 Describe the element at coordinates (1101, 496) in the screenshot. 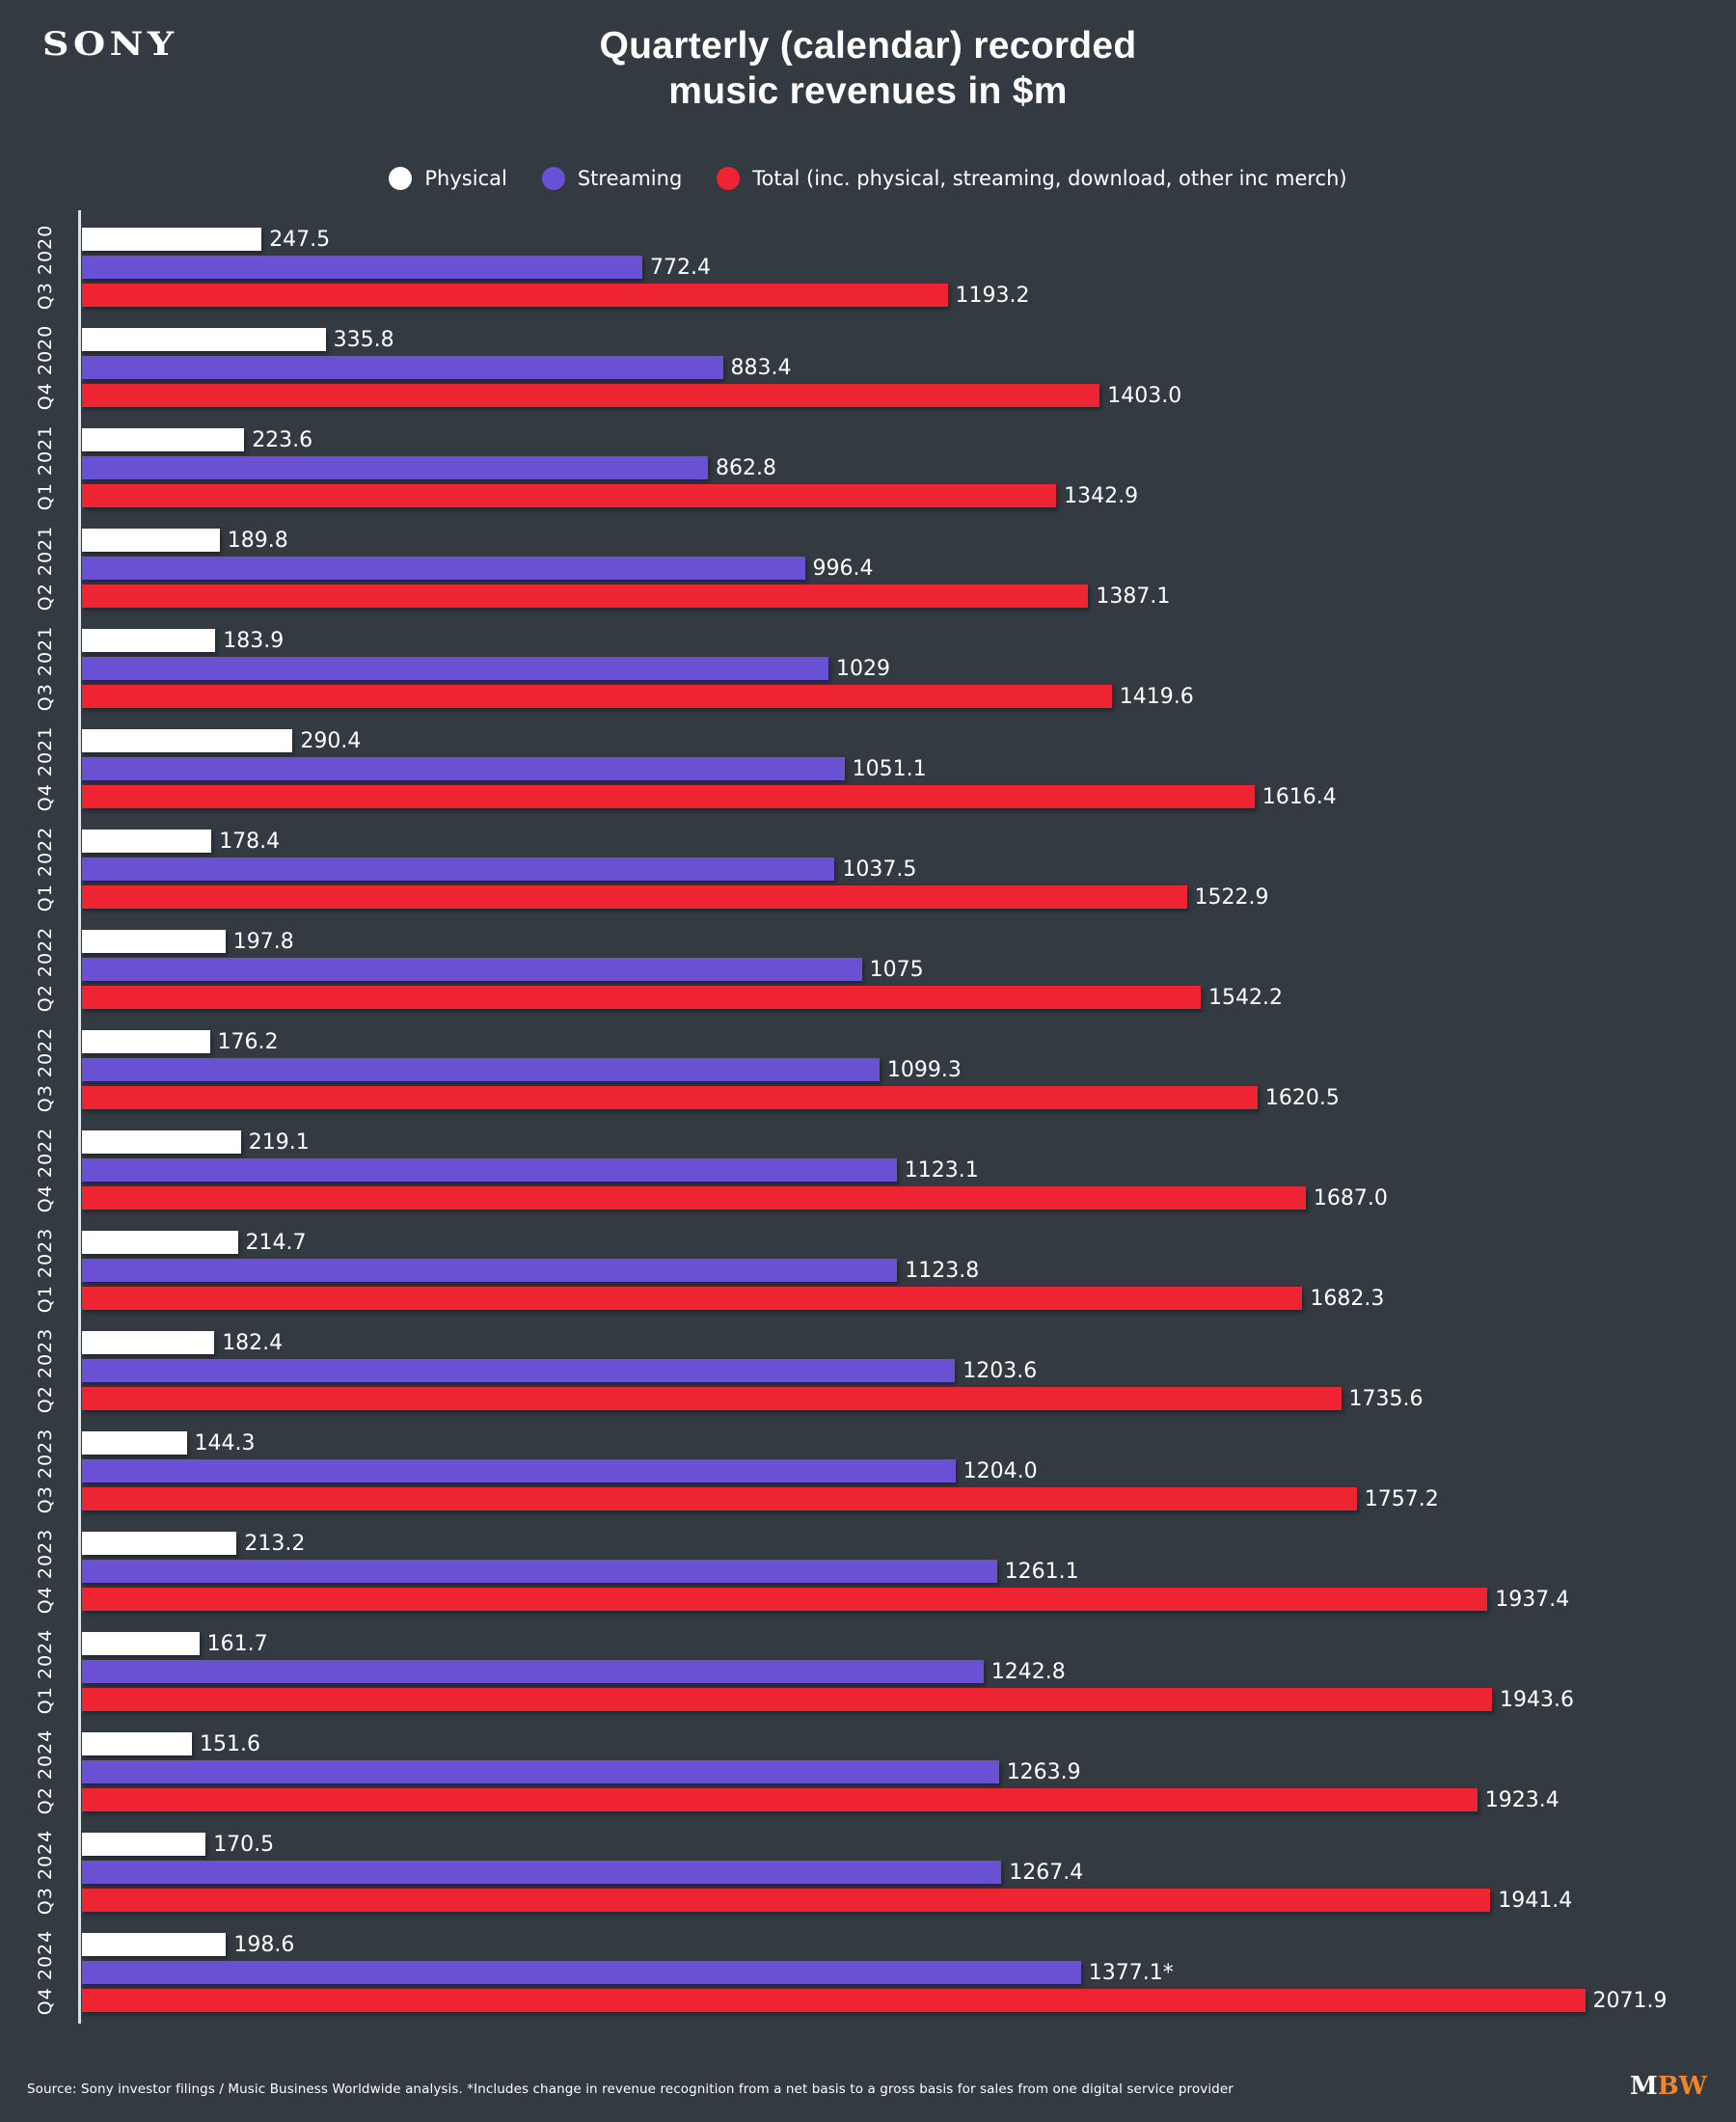

I see `bar-value-label: 1342.9` at that location.